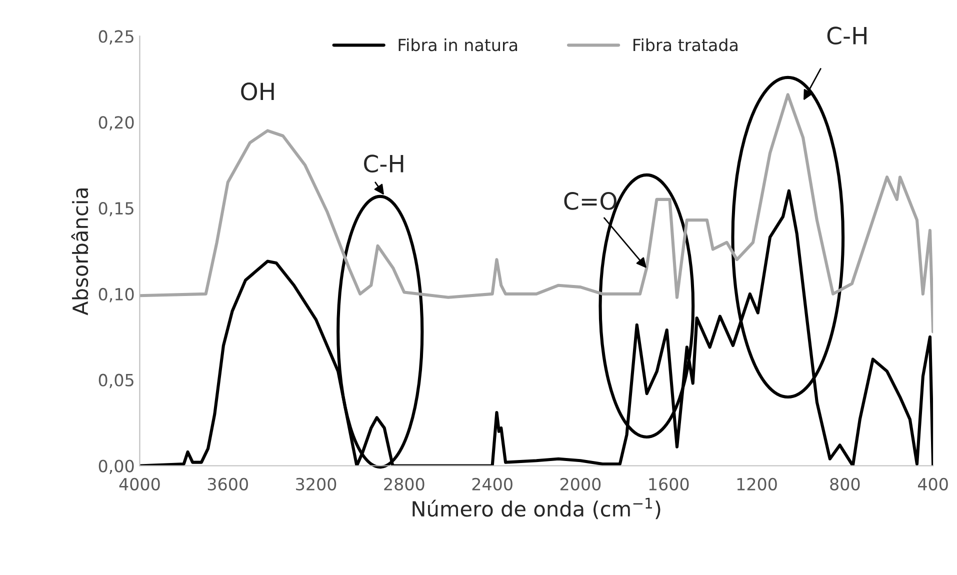  Describe the element at coordinates (116, 37) in the screenshot. I see `y-tick-label: 0,25` at that location.